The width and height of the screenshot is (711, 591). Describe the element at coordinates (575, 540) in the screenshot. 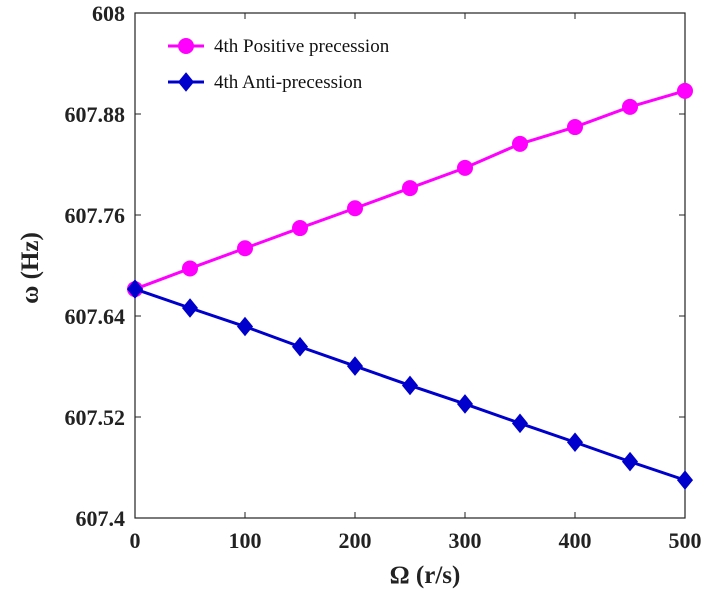

I see `x-tick-label: 400` at that location.